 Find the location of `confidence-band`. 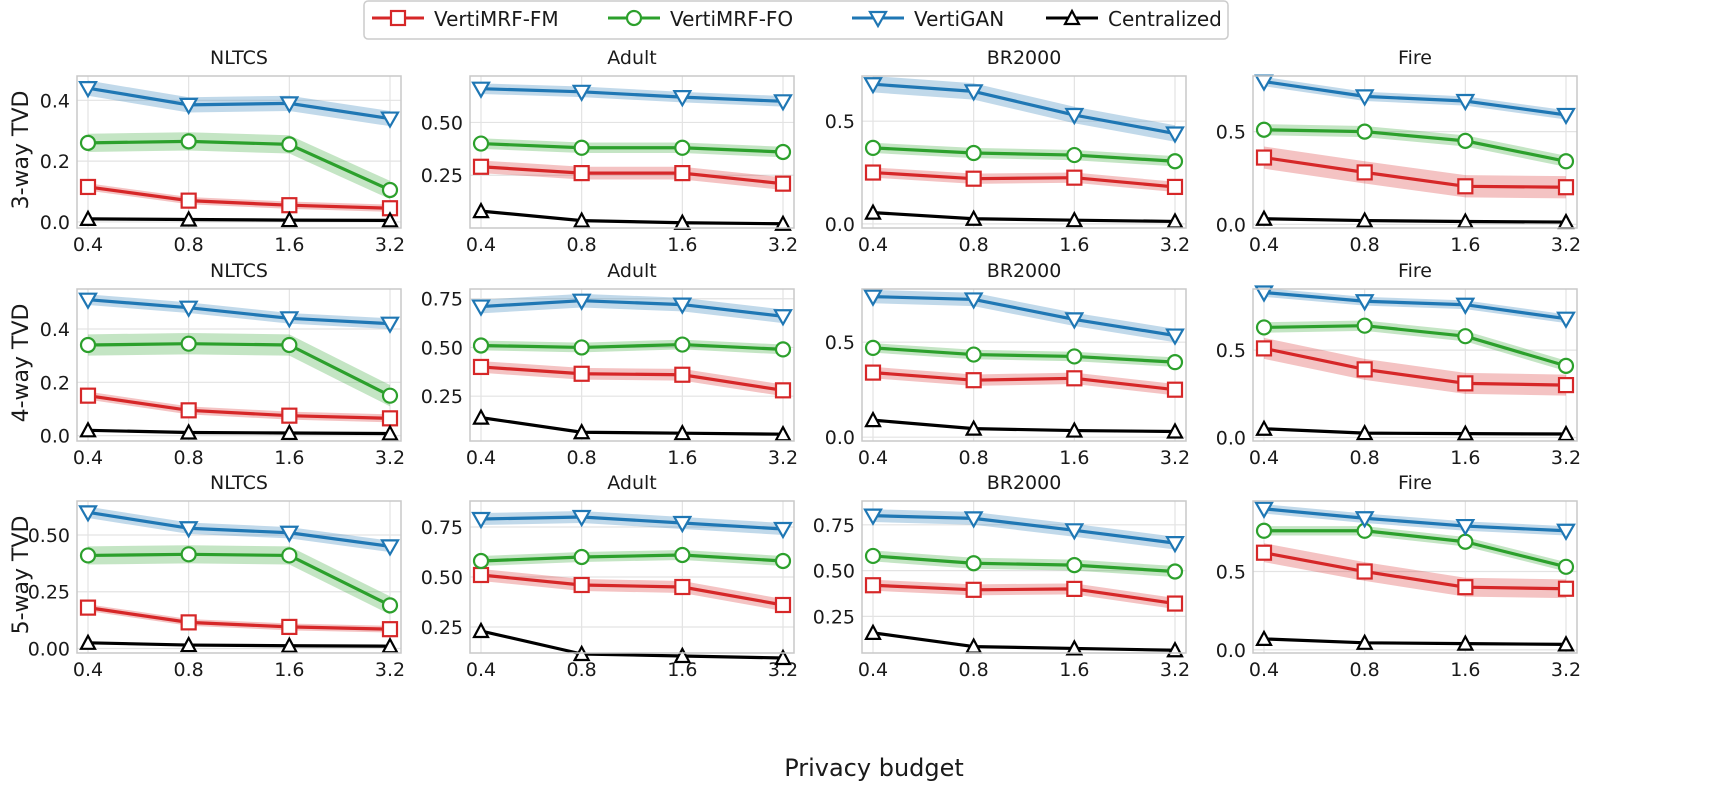

confidence-band is located at coordinates (1415, 306).